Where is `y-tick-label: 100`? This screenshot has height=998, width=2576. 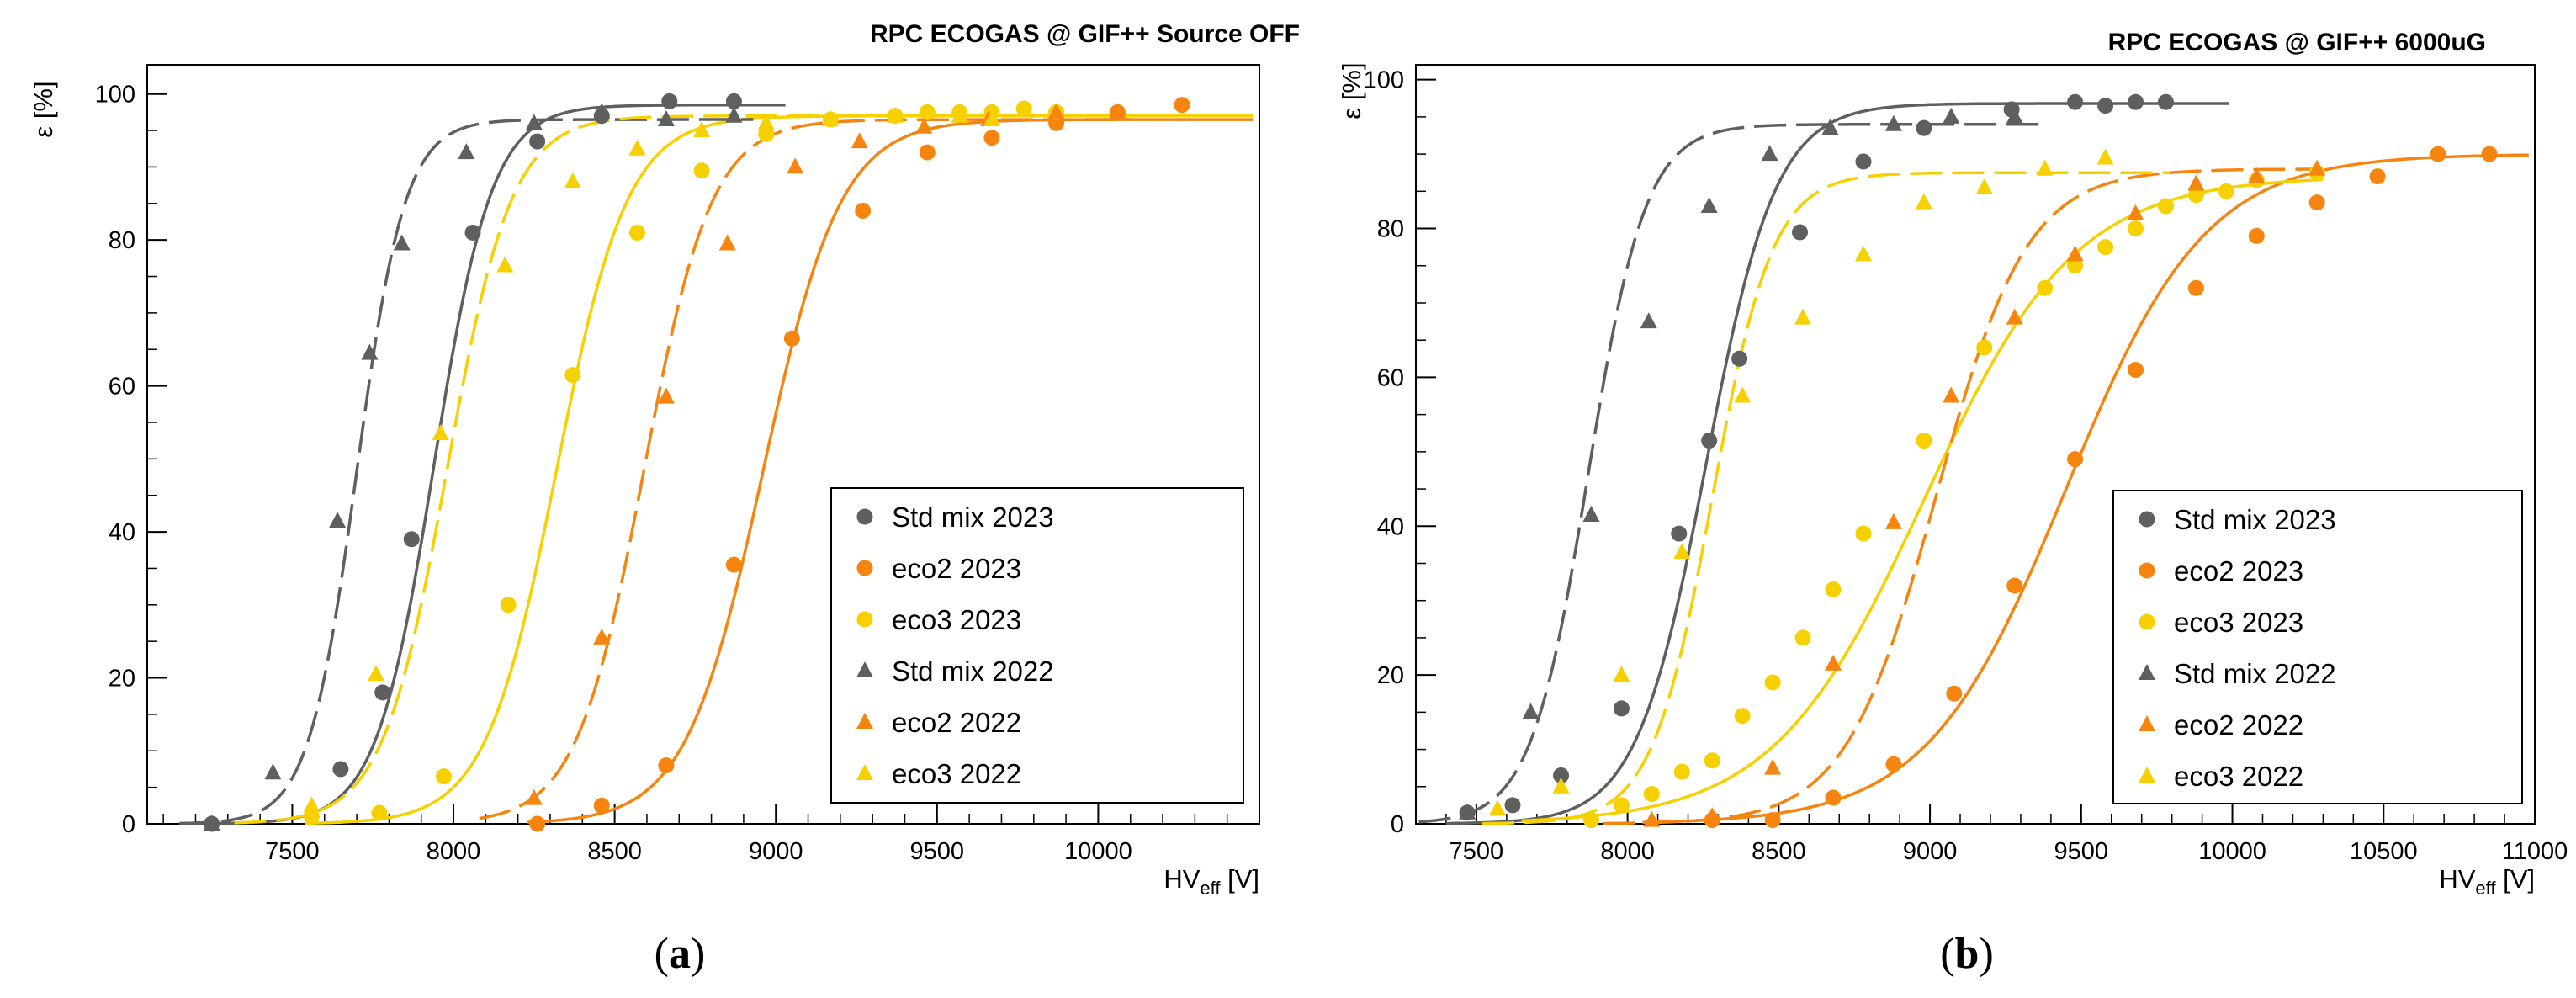
y-tick-label: 100 is located at coordinates (1384, 80).